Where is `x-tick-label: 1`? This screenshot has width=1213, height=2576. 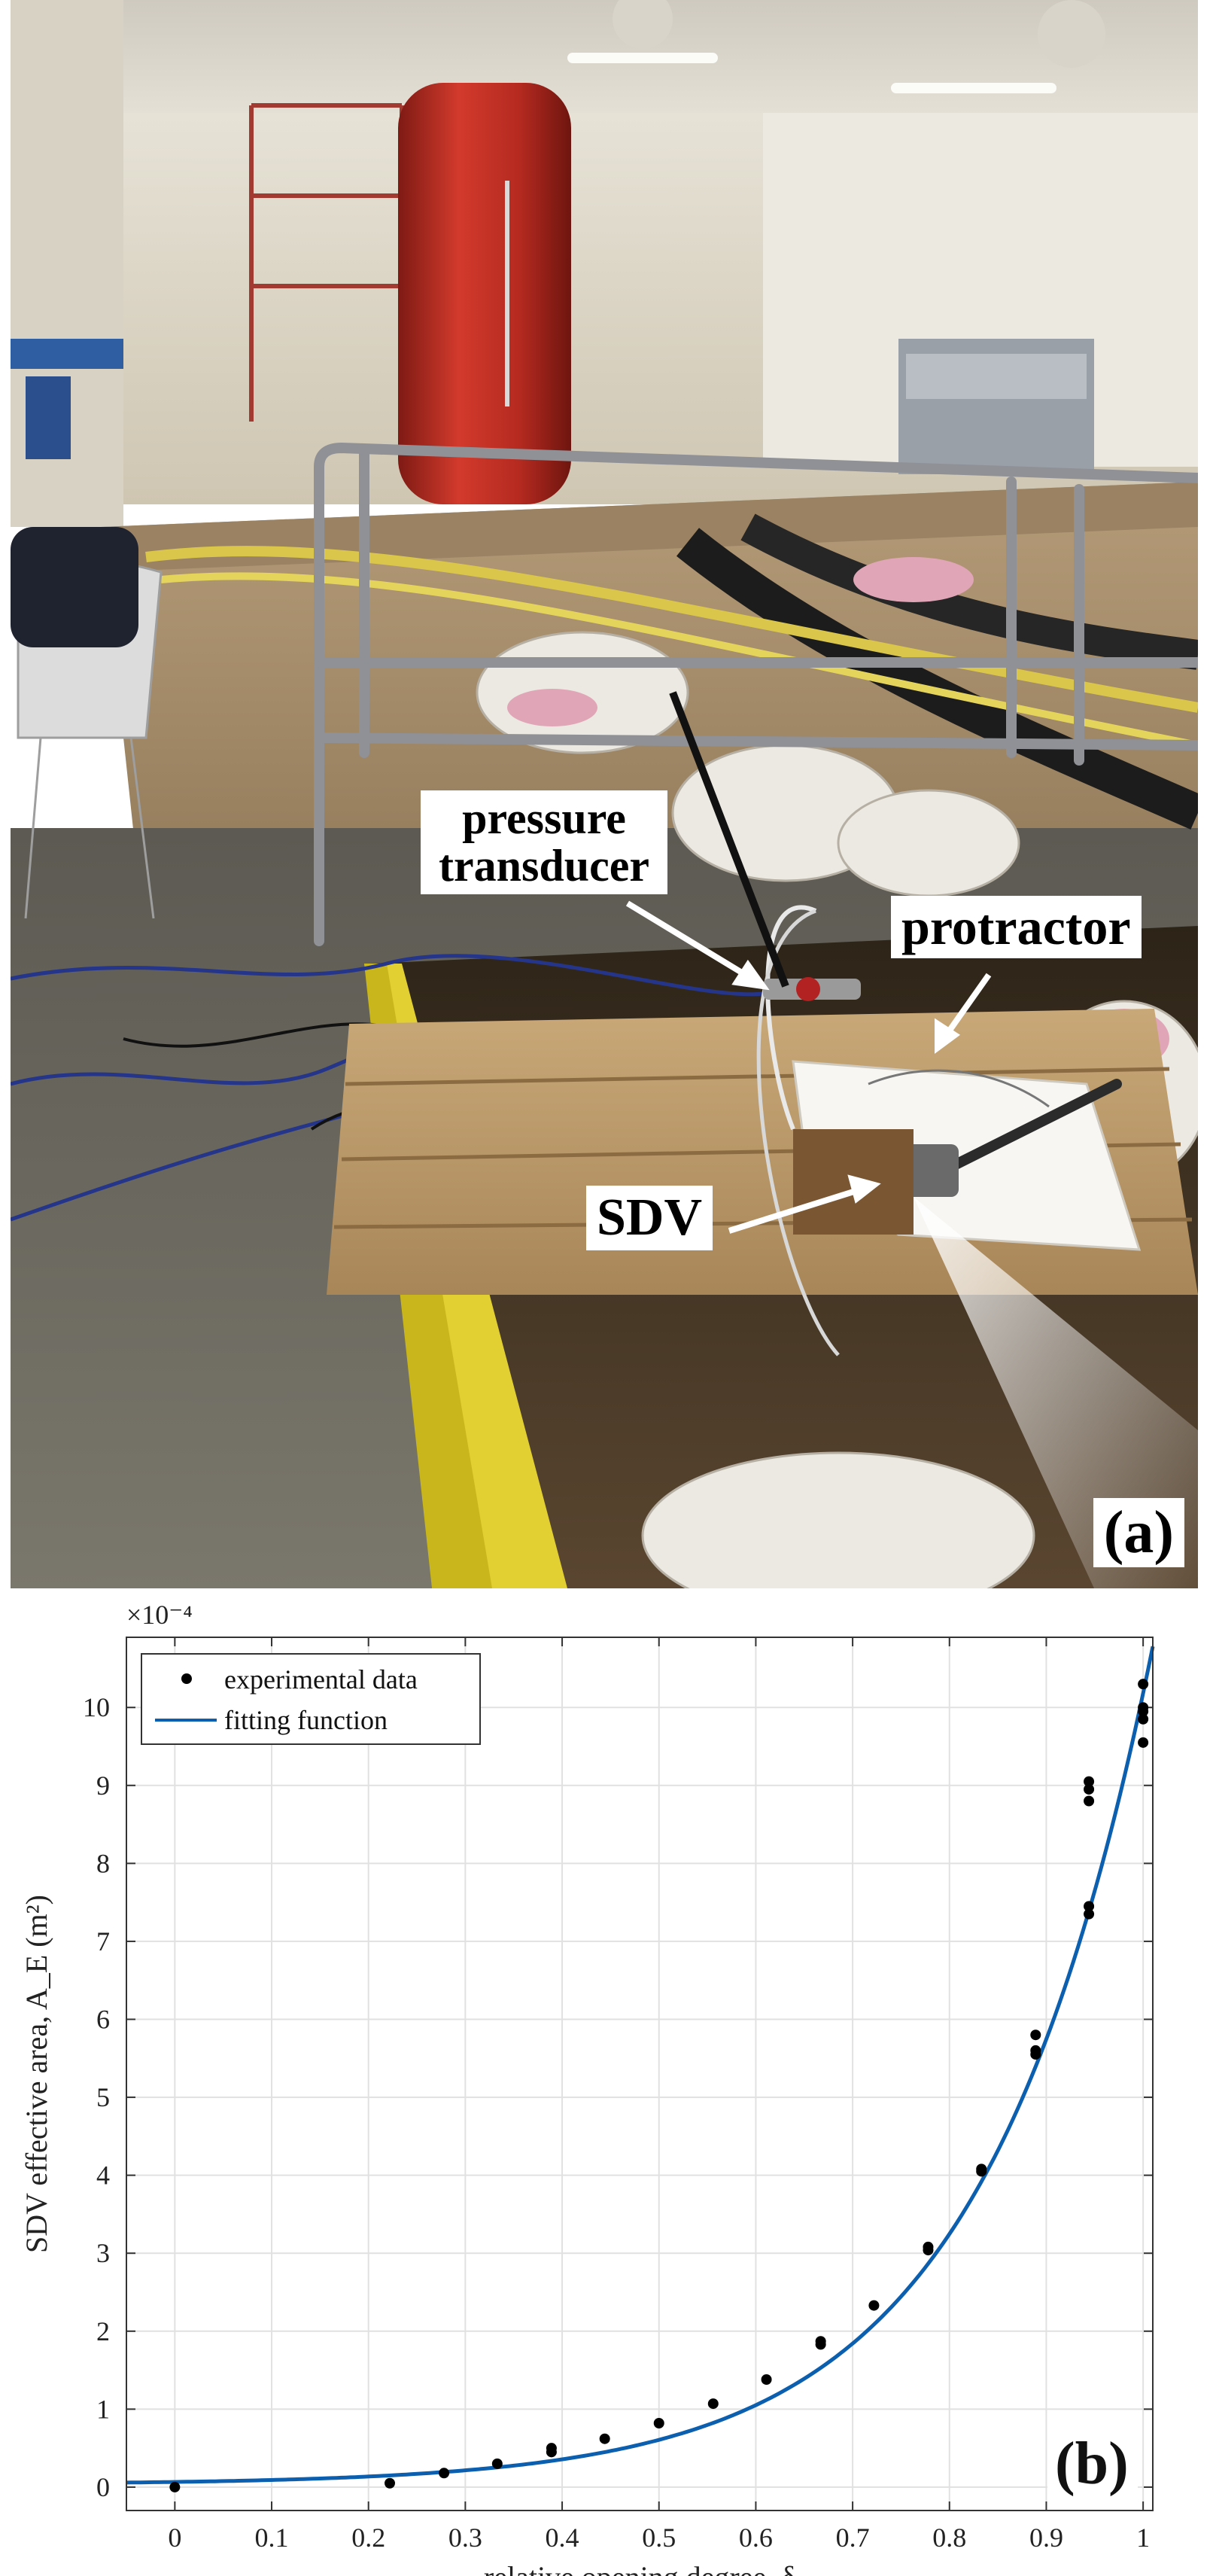
x-tick-label: 1 is located at coordinates (1143, 2538).